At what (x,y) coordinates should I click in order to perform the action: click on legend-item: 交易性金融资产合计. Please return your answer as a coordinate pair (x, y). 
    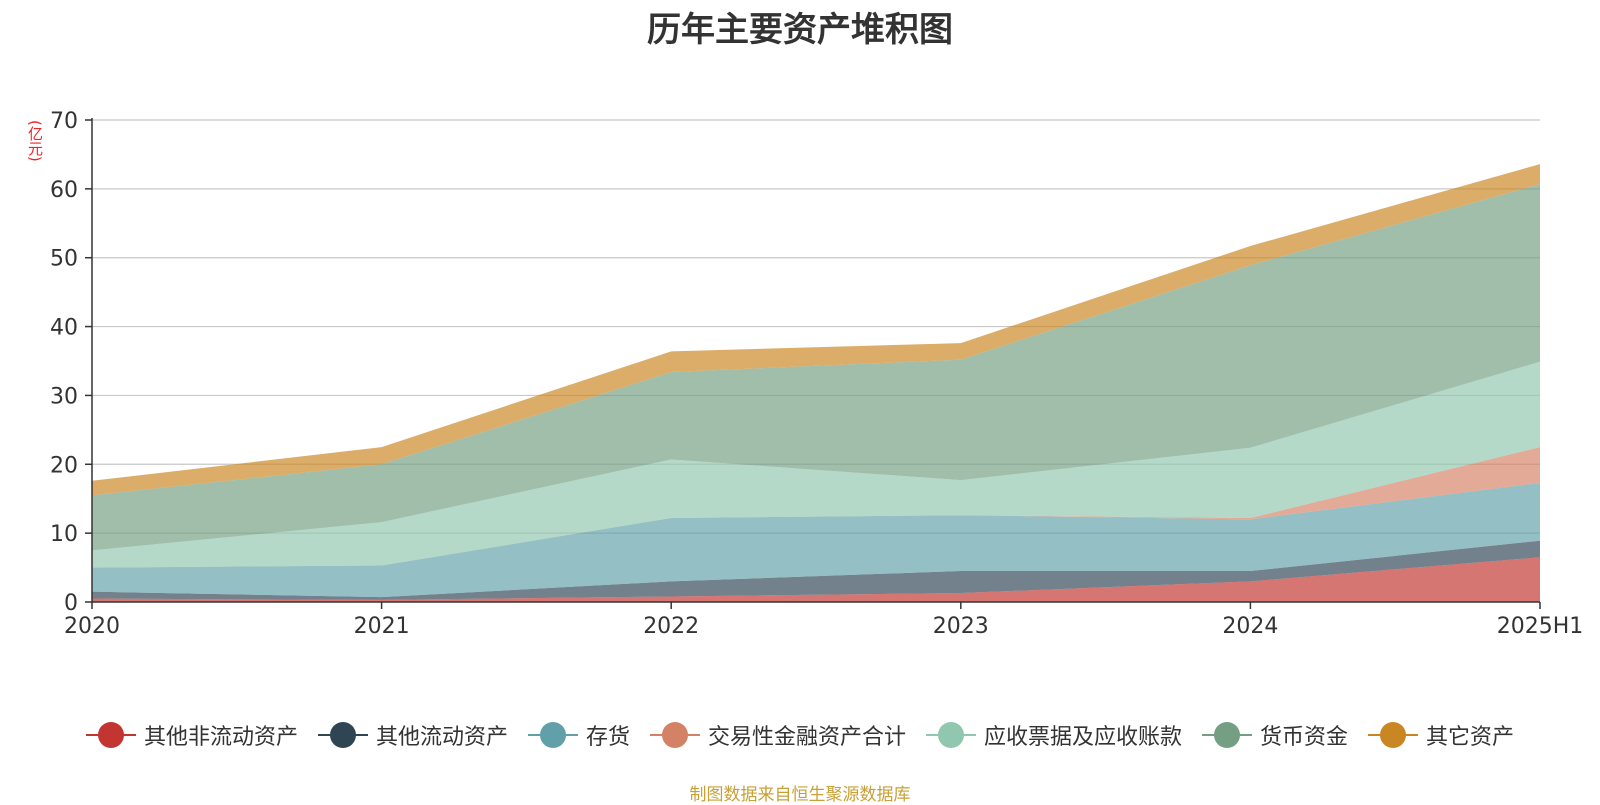
    Looking at the image, I should click on (777, 735).